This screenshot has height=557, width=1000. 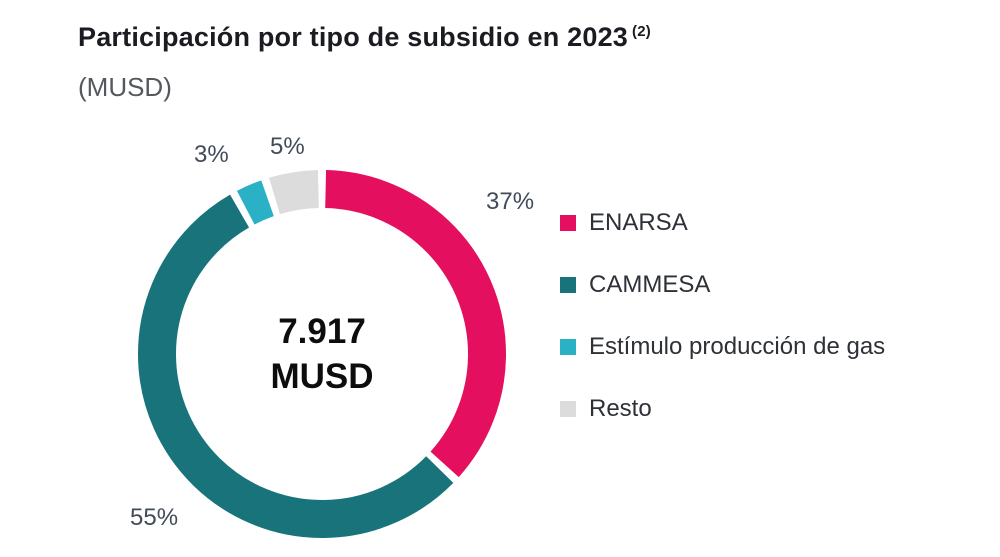 What do you see at coordinates (568, 223) in the screenshot?
I see `legend-swatch-enarsa` at bounding box center [568, 223].